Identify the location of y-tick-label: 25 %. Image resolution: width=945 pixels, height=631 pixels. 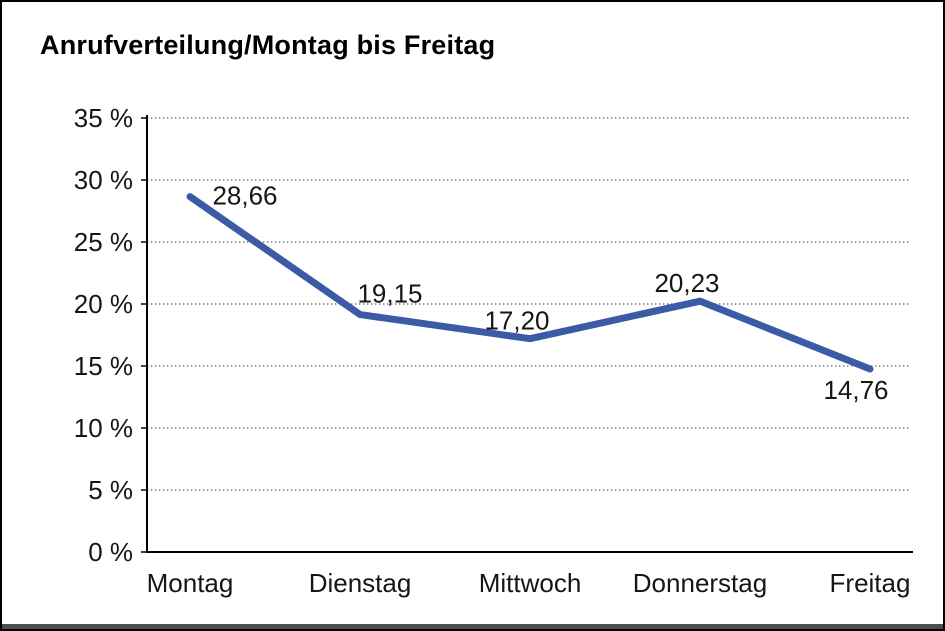
(103, 242).